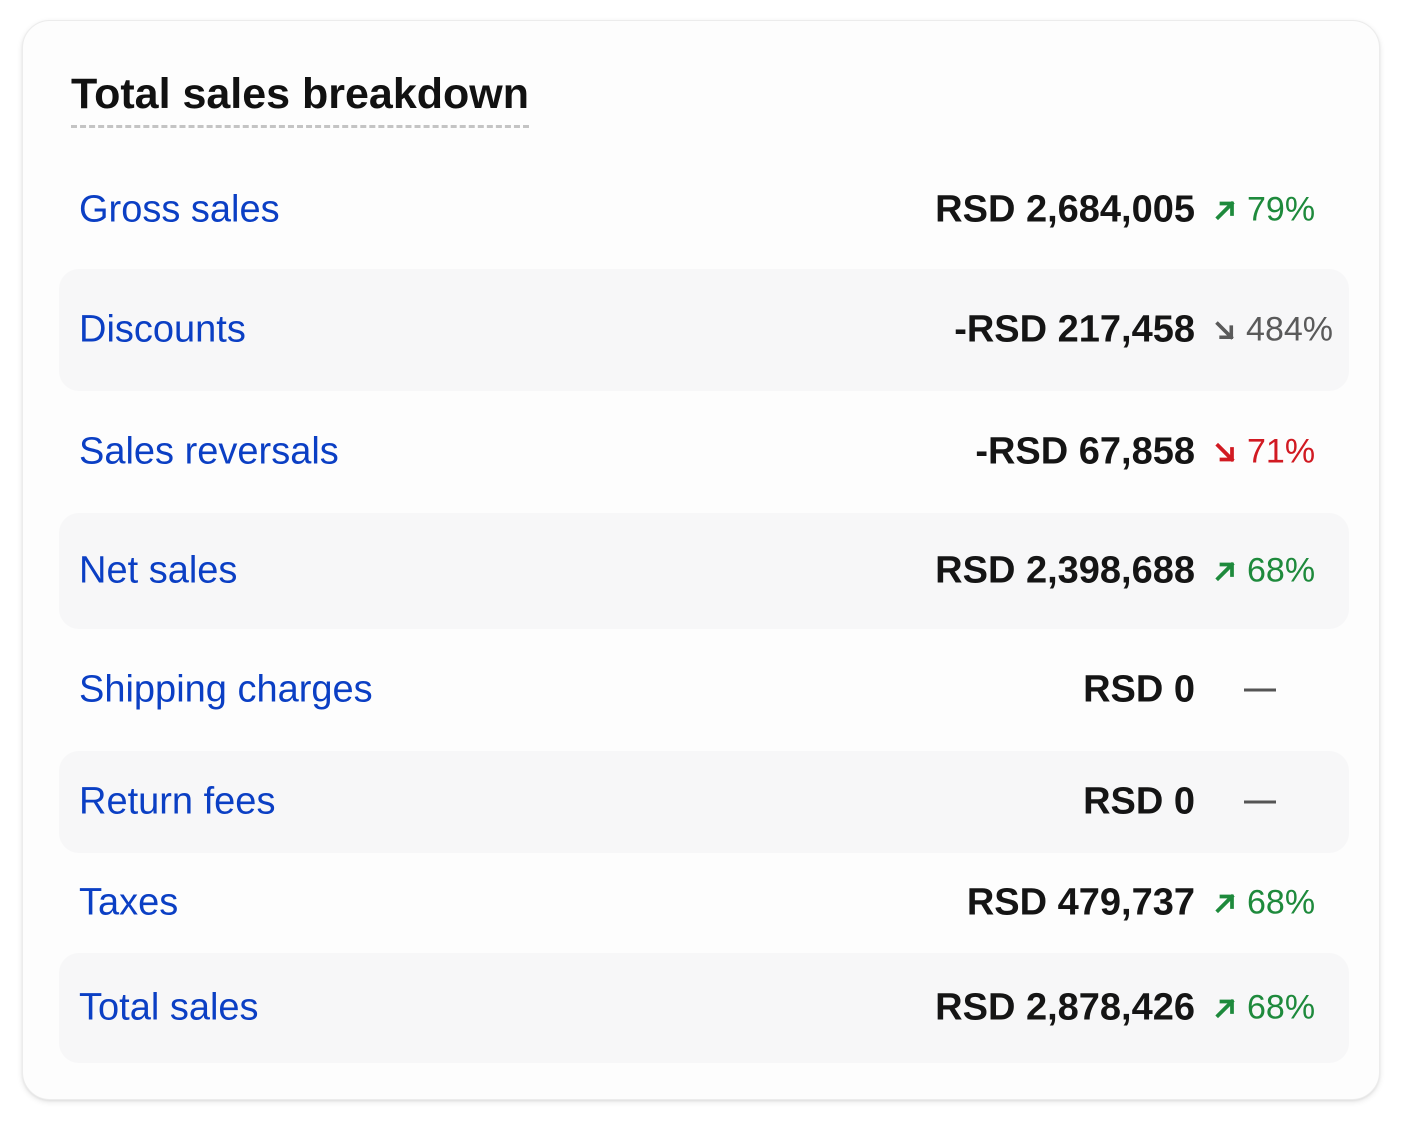 This screenshot has width=1402, height=1122. I want to click on row-value-total-sales: RSD 2,878,426, so click(1065, 1007).